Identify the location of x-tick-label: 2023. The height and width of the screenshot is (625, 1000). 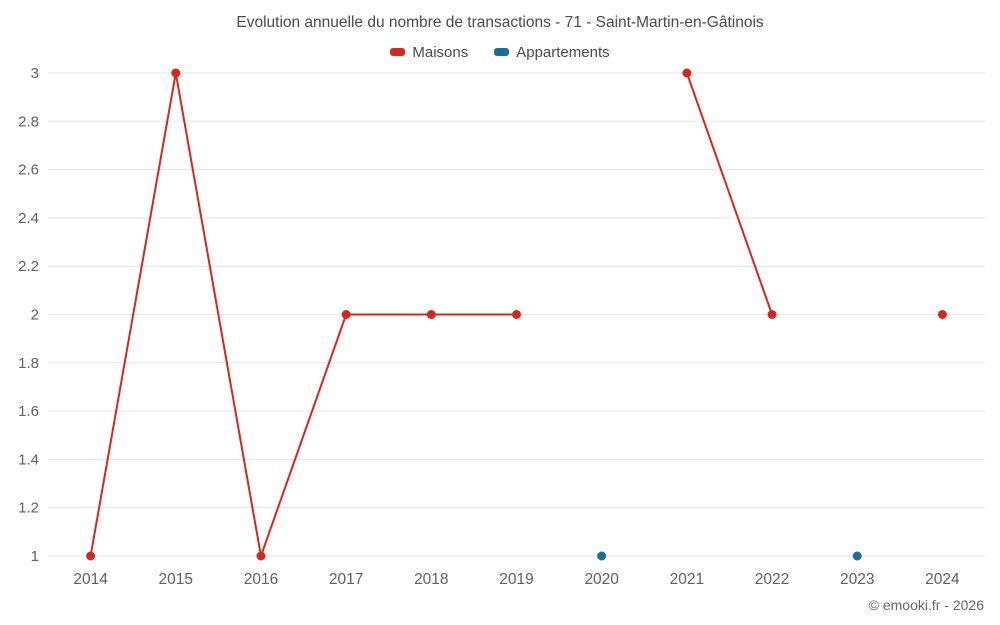
(857, 579).